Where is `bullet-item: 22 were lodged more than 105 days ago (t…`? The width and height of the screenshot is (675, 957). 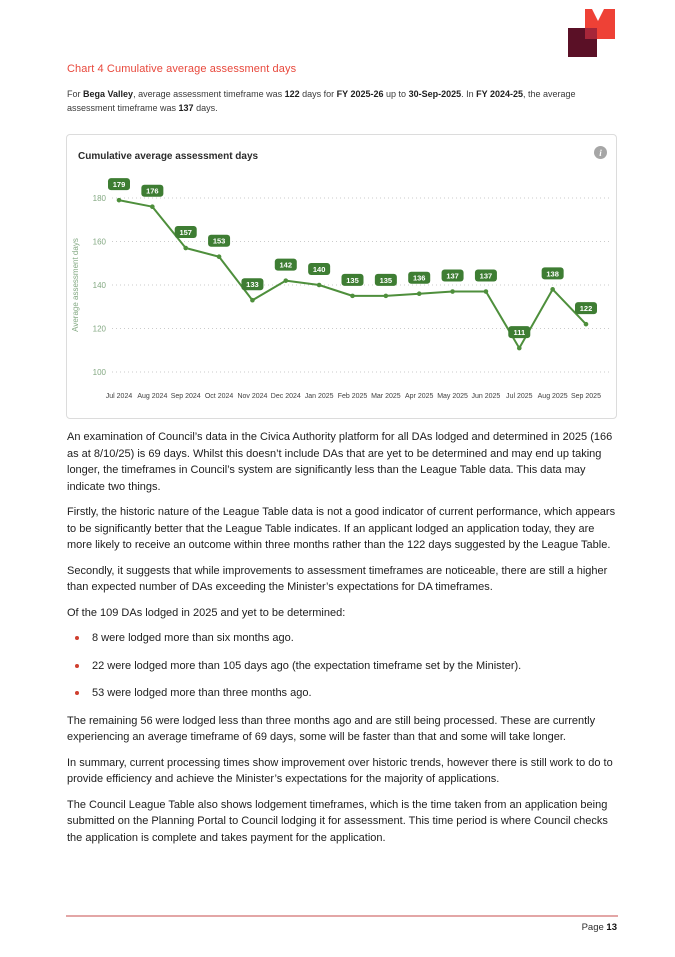 bullet-item: 22 were lodged more than 105 days ago (t… is located at coordinates (343, 666).